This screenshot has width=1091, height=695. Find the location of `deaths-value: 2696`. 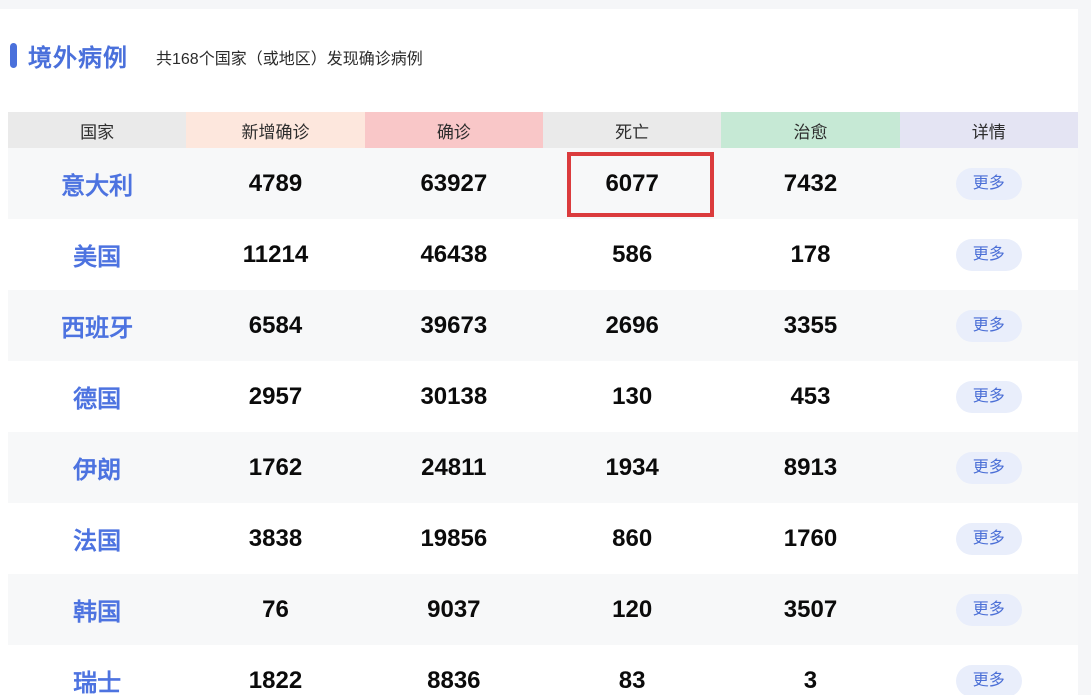

deaths-value: 2696 is located at coordinates (632, 325).